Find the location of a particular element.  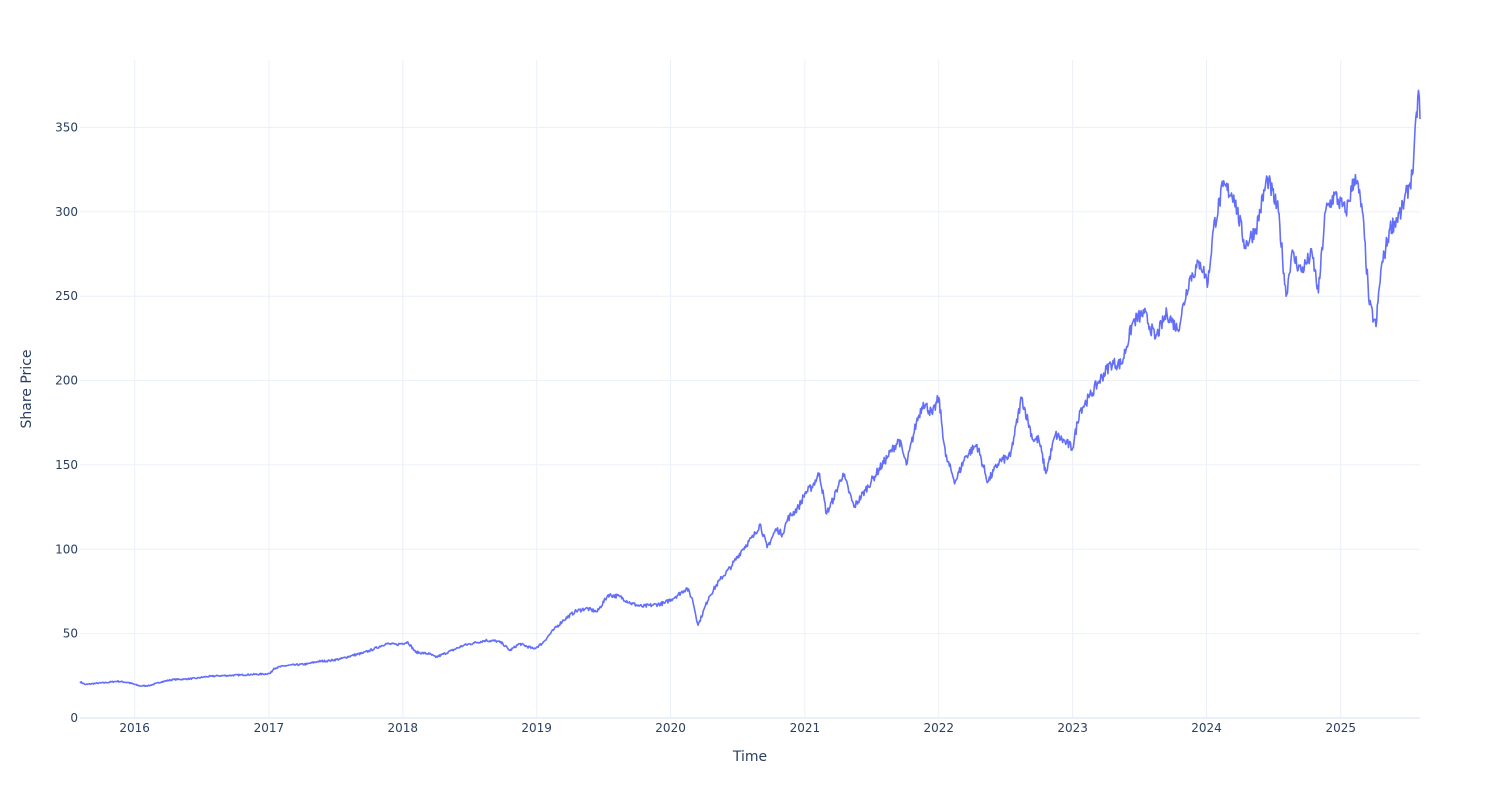

y-tick-label: 100 is located at coordinates (66, 549).